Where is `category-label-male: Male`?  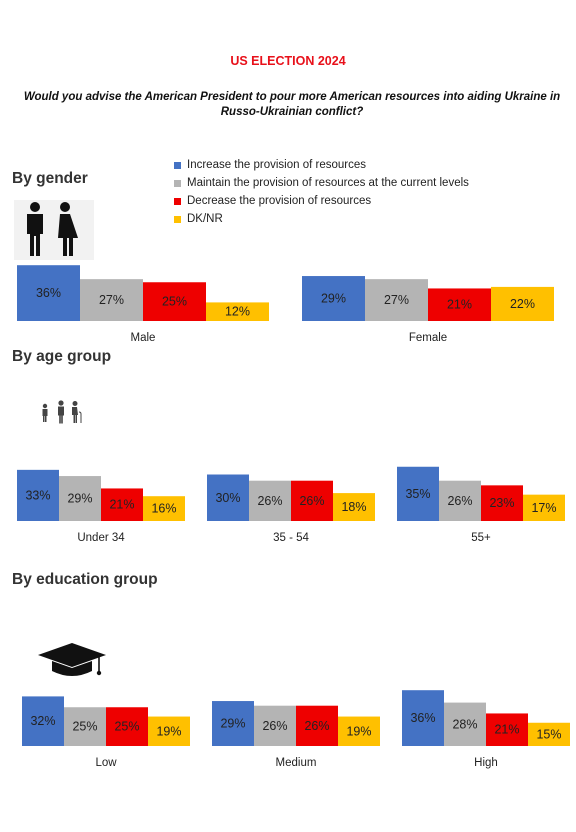 category-label-male: Male is located at coordinates (143, 338).